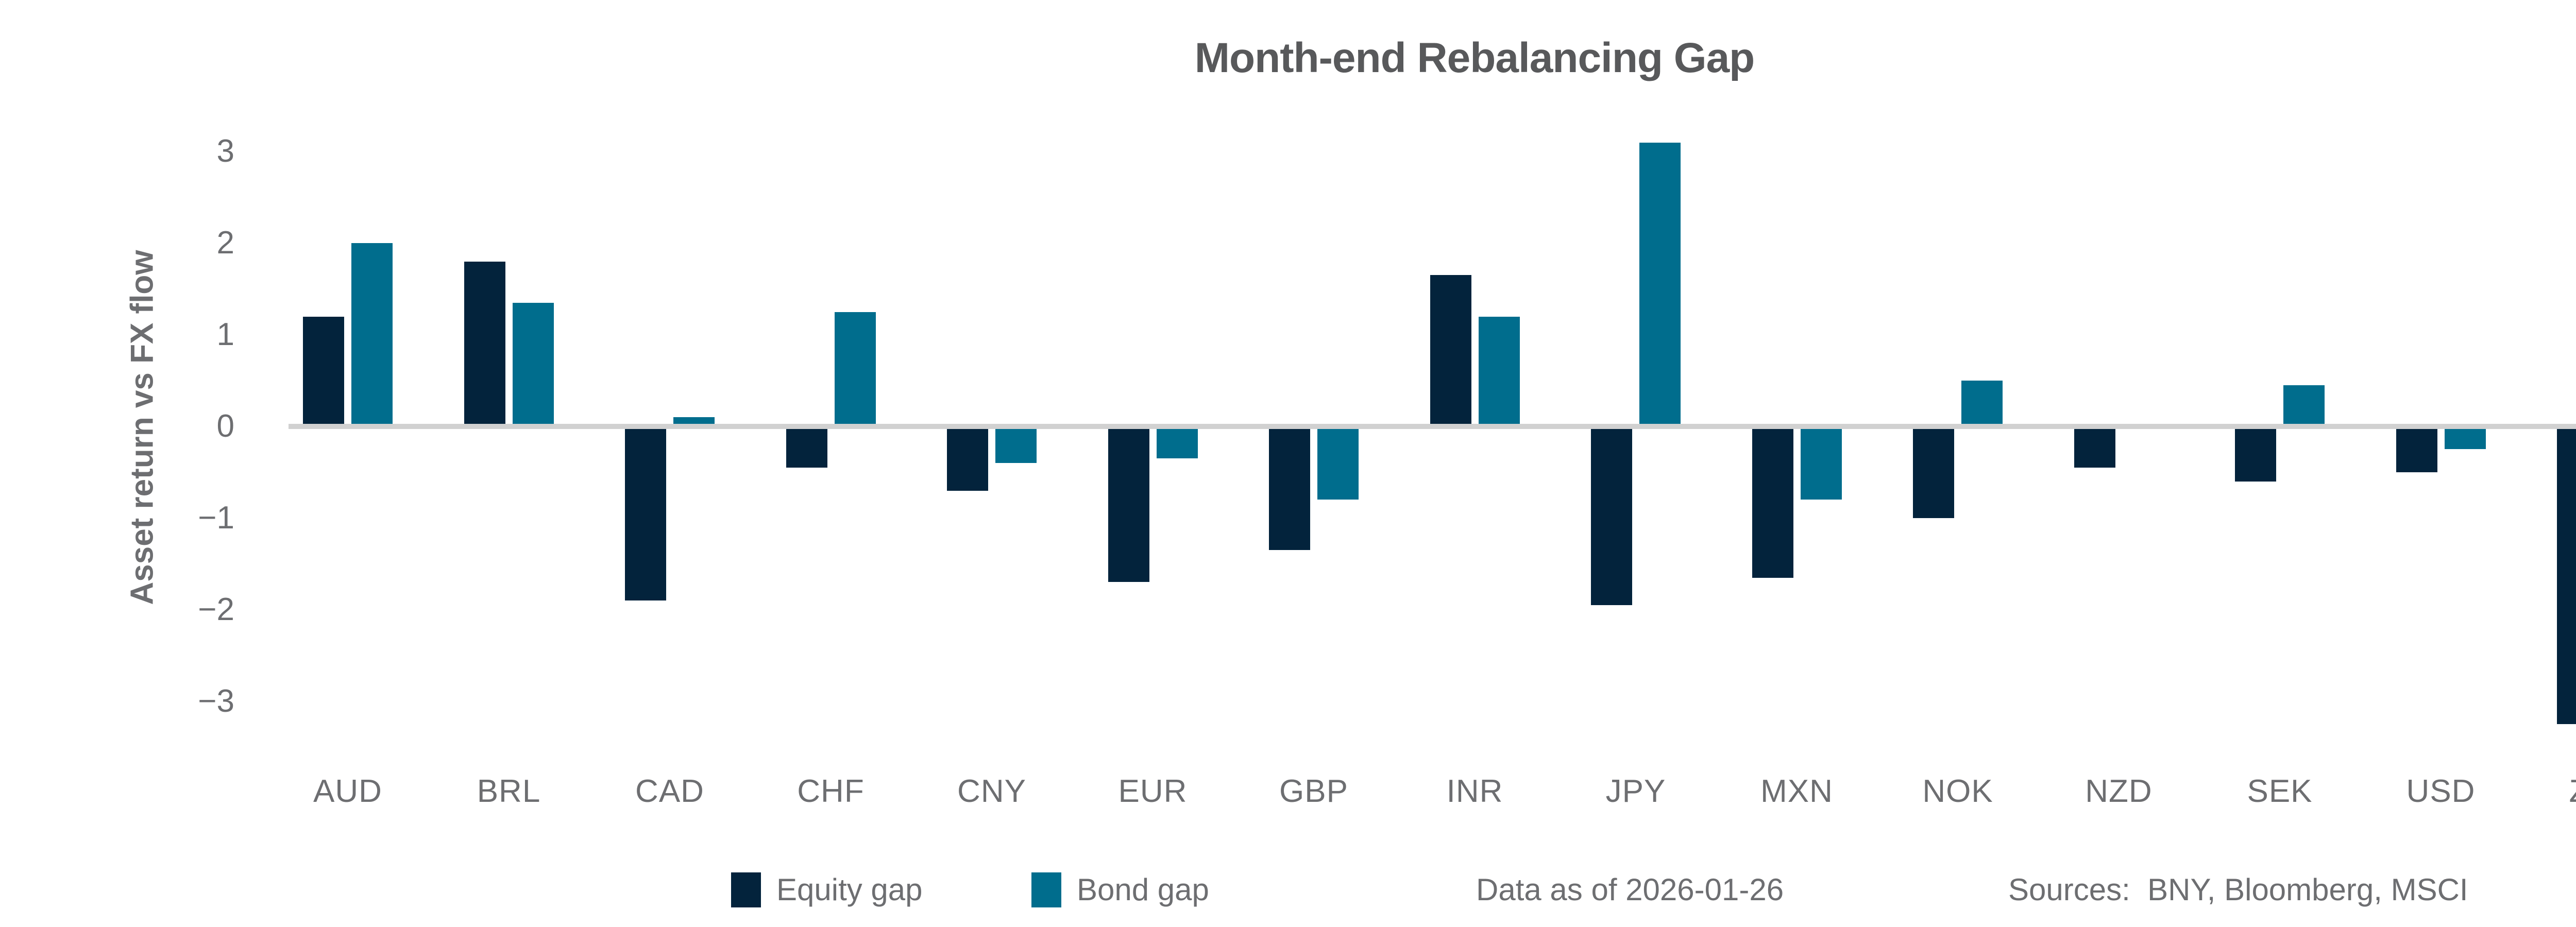 The height and width of the screenshot is (927, 2576). I want to click on bar-bond-inr, so click(1499, 370).